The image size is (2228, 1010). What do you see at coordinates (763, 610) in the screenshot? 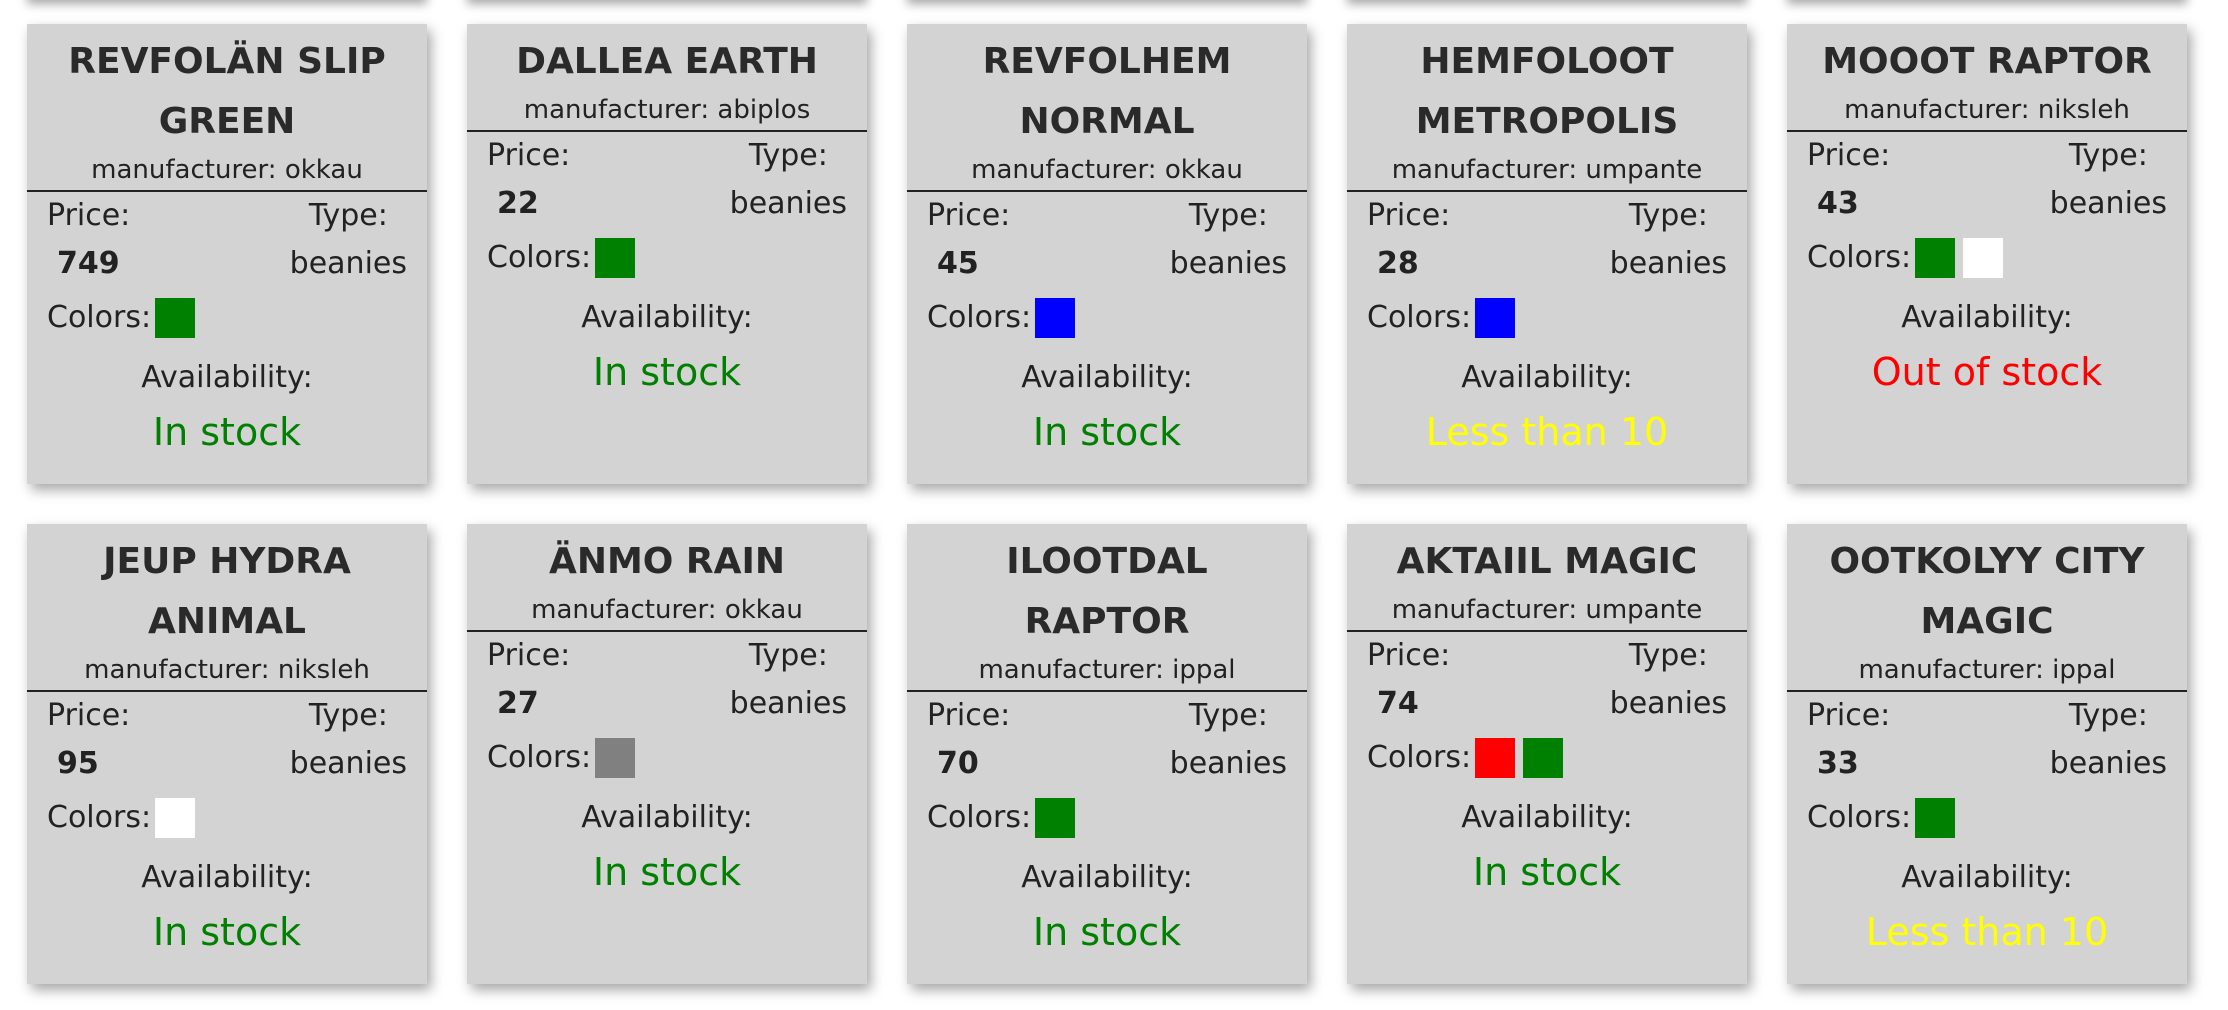
I see `manufacturer-value: okkau` at bounding box center [763, 610].